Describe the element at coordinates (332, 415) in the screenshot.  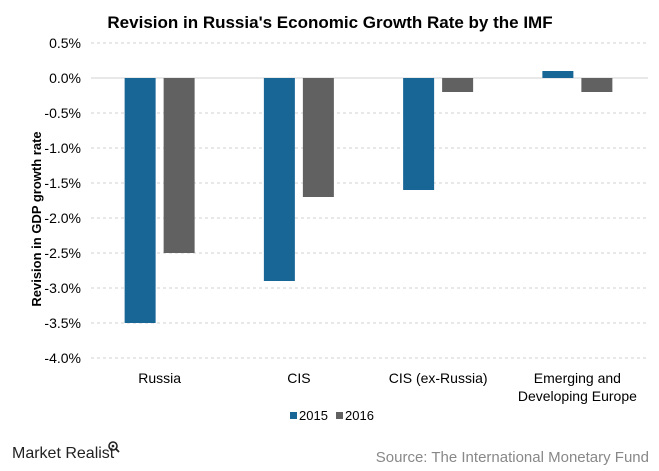
I see `legend: 2015 2016` at that location.